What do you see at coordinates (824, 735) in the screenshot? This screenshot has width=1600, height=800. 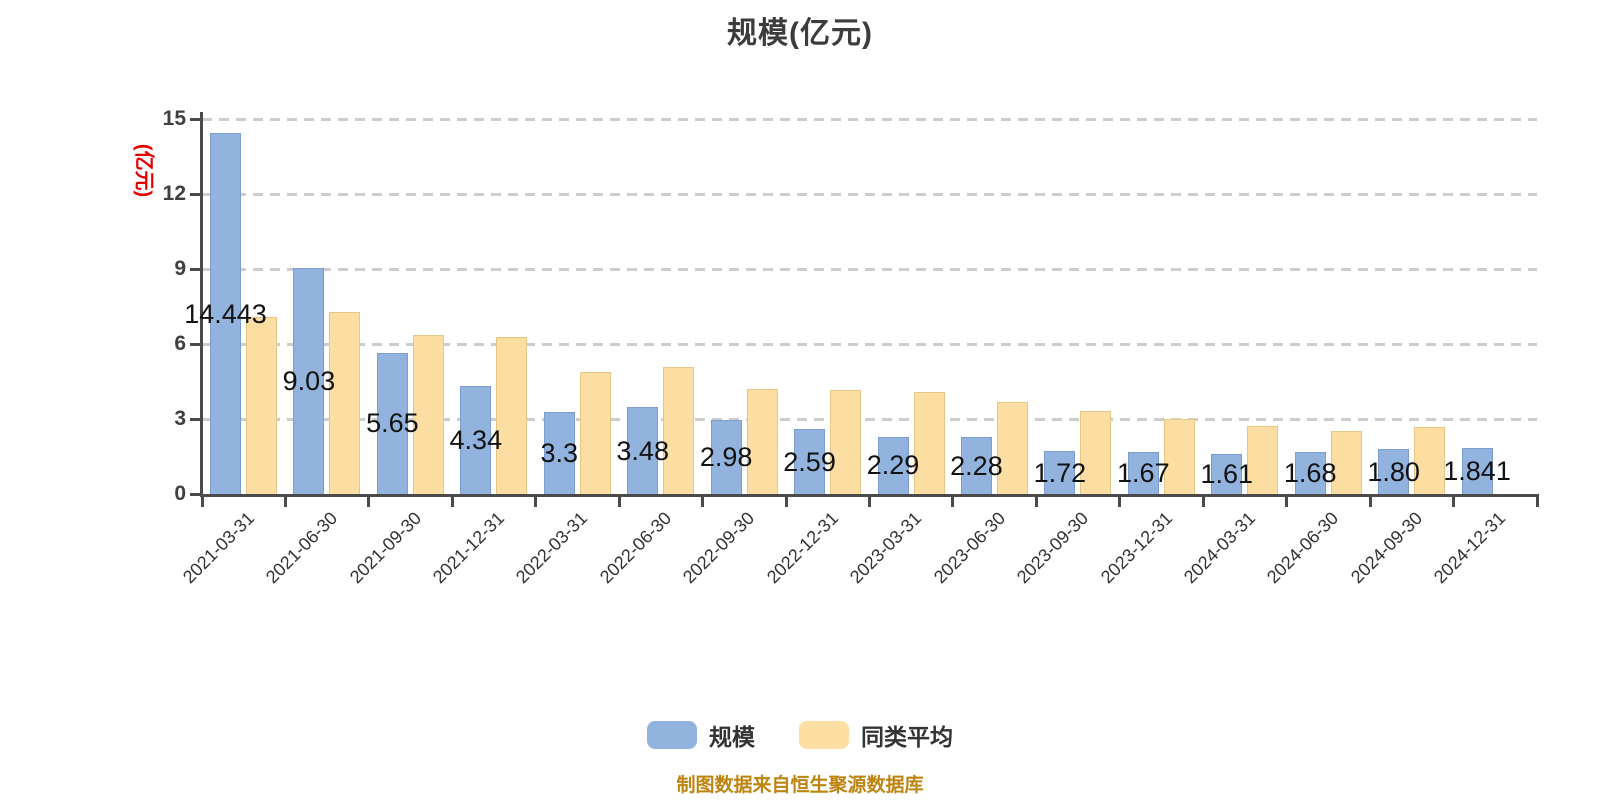 I see `peer-average-series-swatch` at bounding box center [824, 735].